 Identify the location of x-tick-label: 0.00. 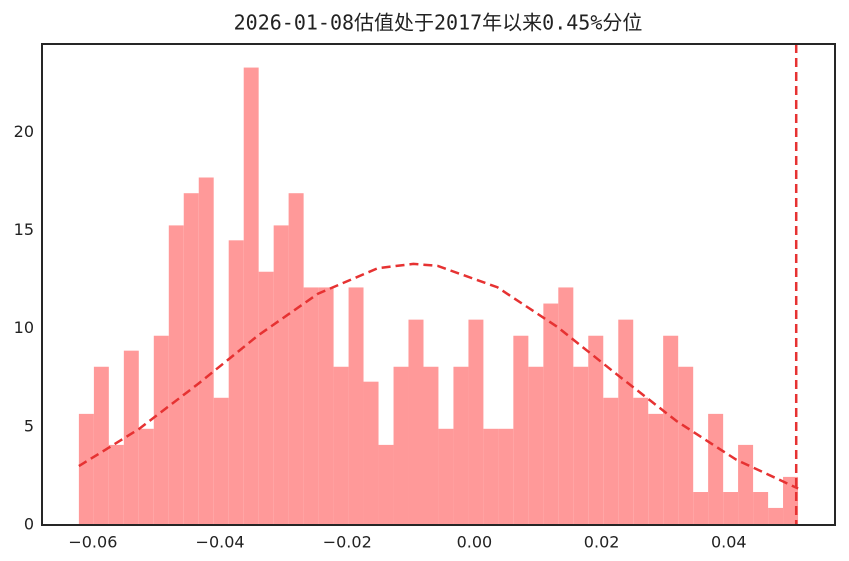
(475, 542).